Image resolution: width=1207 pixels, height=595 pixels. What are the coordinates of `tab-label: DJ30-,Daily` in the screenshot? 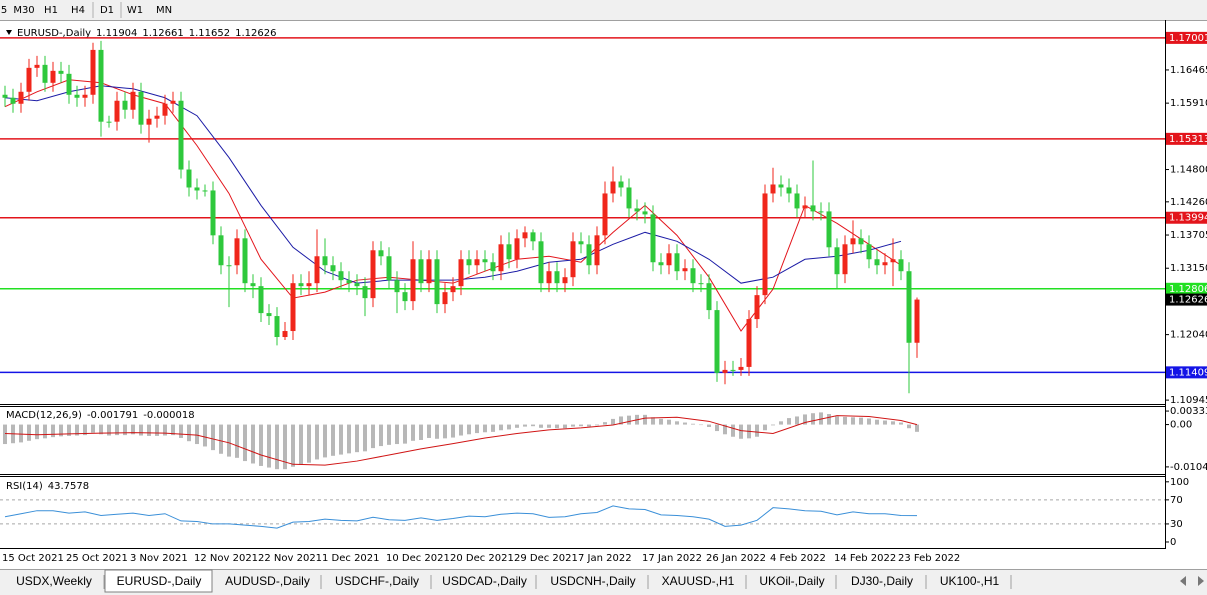 It's located at (882, 581).